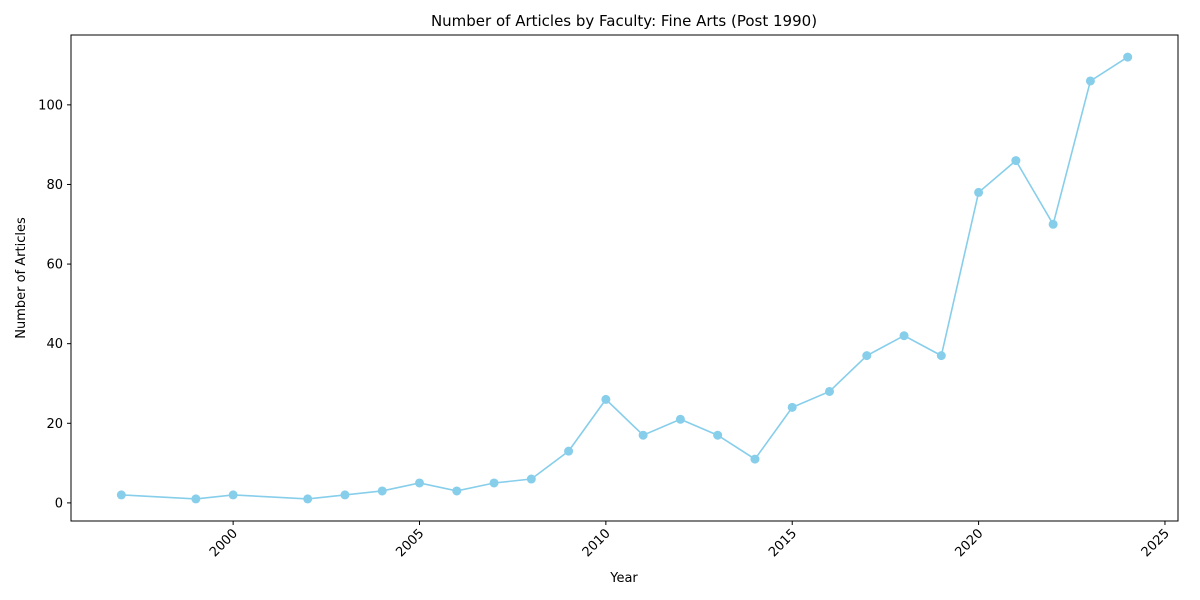  Describe the element at coordinates (597, 543) in the screenshot. I see `x-tick-label: 2010` at that location.